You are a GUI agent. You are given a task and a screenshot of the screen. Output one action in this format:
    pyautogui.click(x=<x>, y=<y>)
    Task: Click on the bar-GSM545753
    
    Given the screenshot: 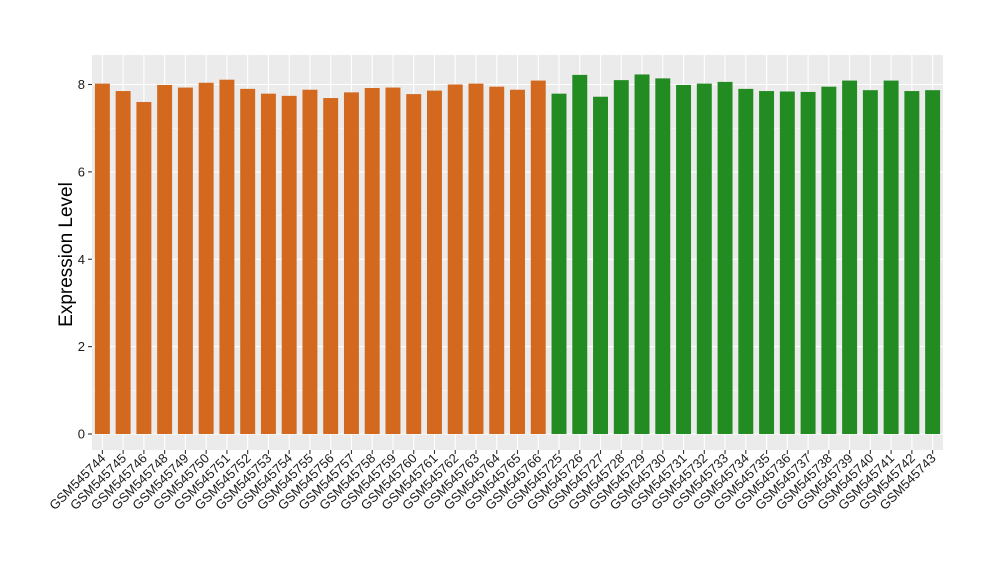 What is the action you would take?
    pyautogui.click(x=268, y=264)
    